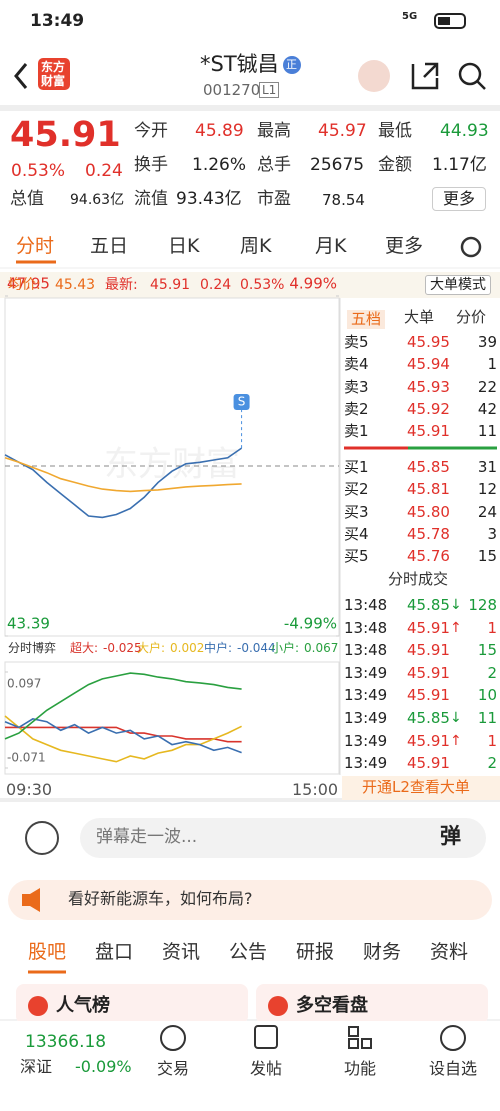  What do you see at coordinates (265, 1068) in the screenshot?
I see `nav-label: 发帖` at bounding box center [265, 1068].